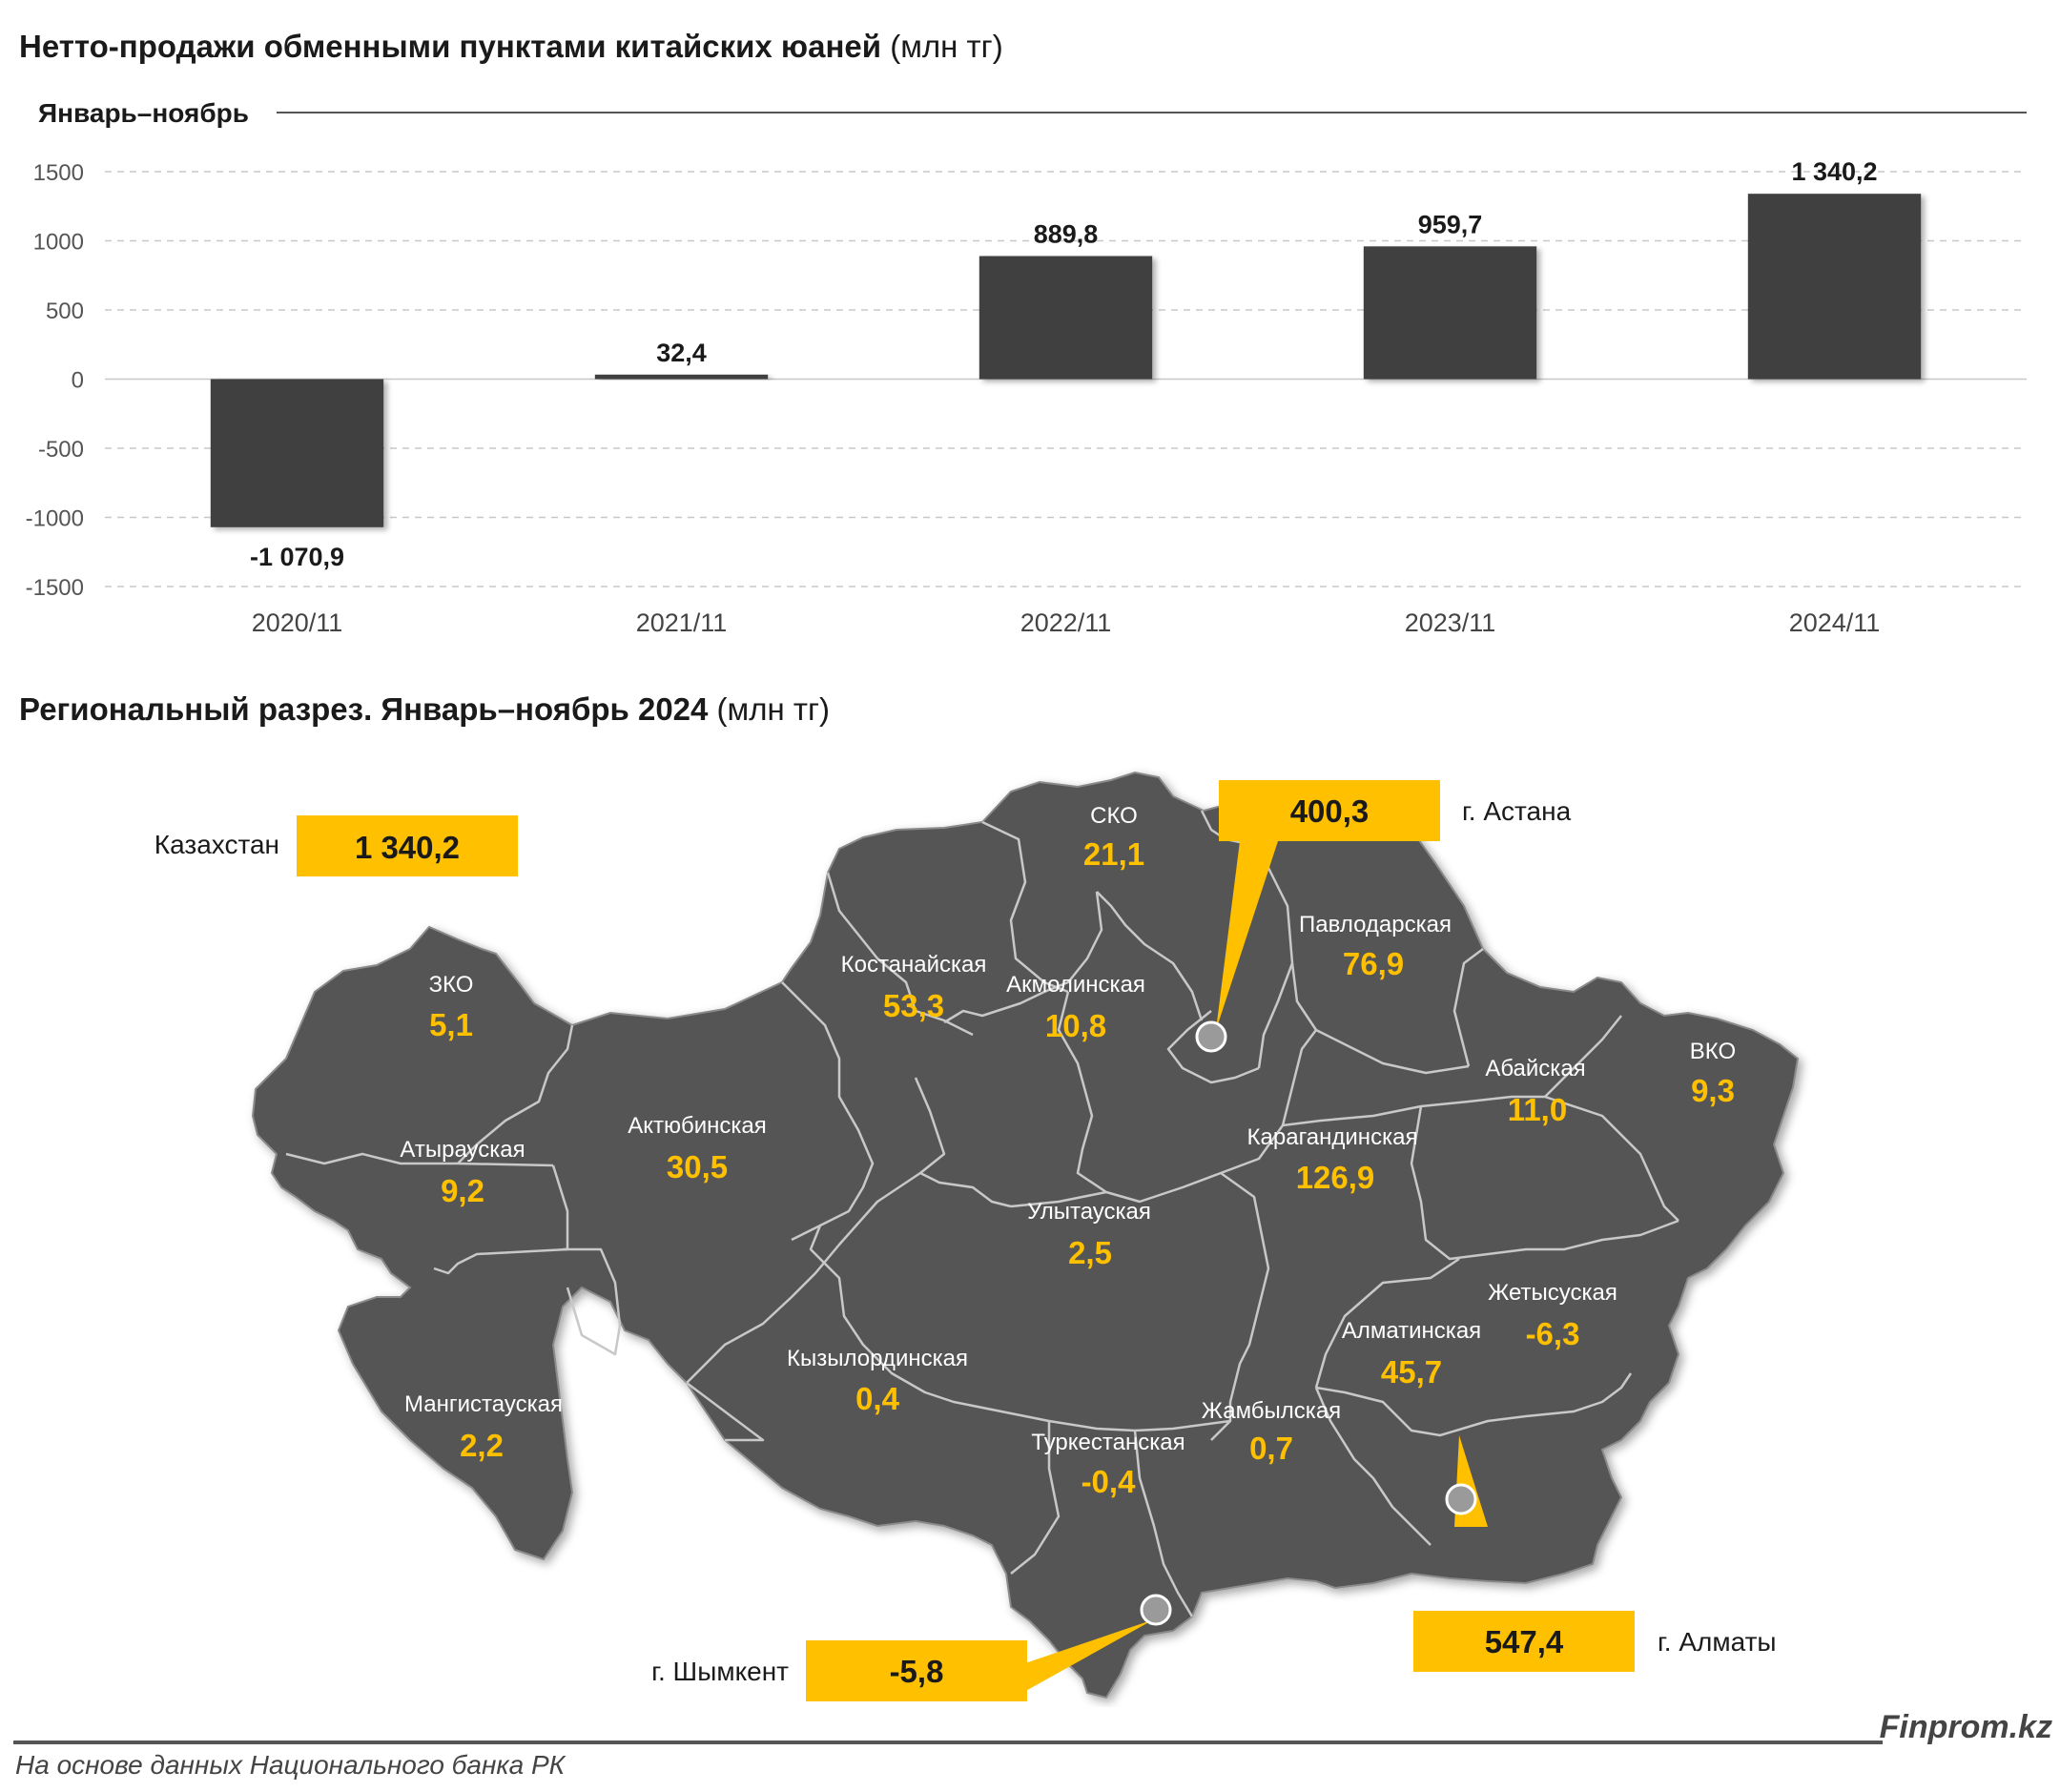 This screenshot has width=2060, height=1792. I want to click on region-value-almaty-region: 45,7, so click(1411, 1372).